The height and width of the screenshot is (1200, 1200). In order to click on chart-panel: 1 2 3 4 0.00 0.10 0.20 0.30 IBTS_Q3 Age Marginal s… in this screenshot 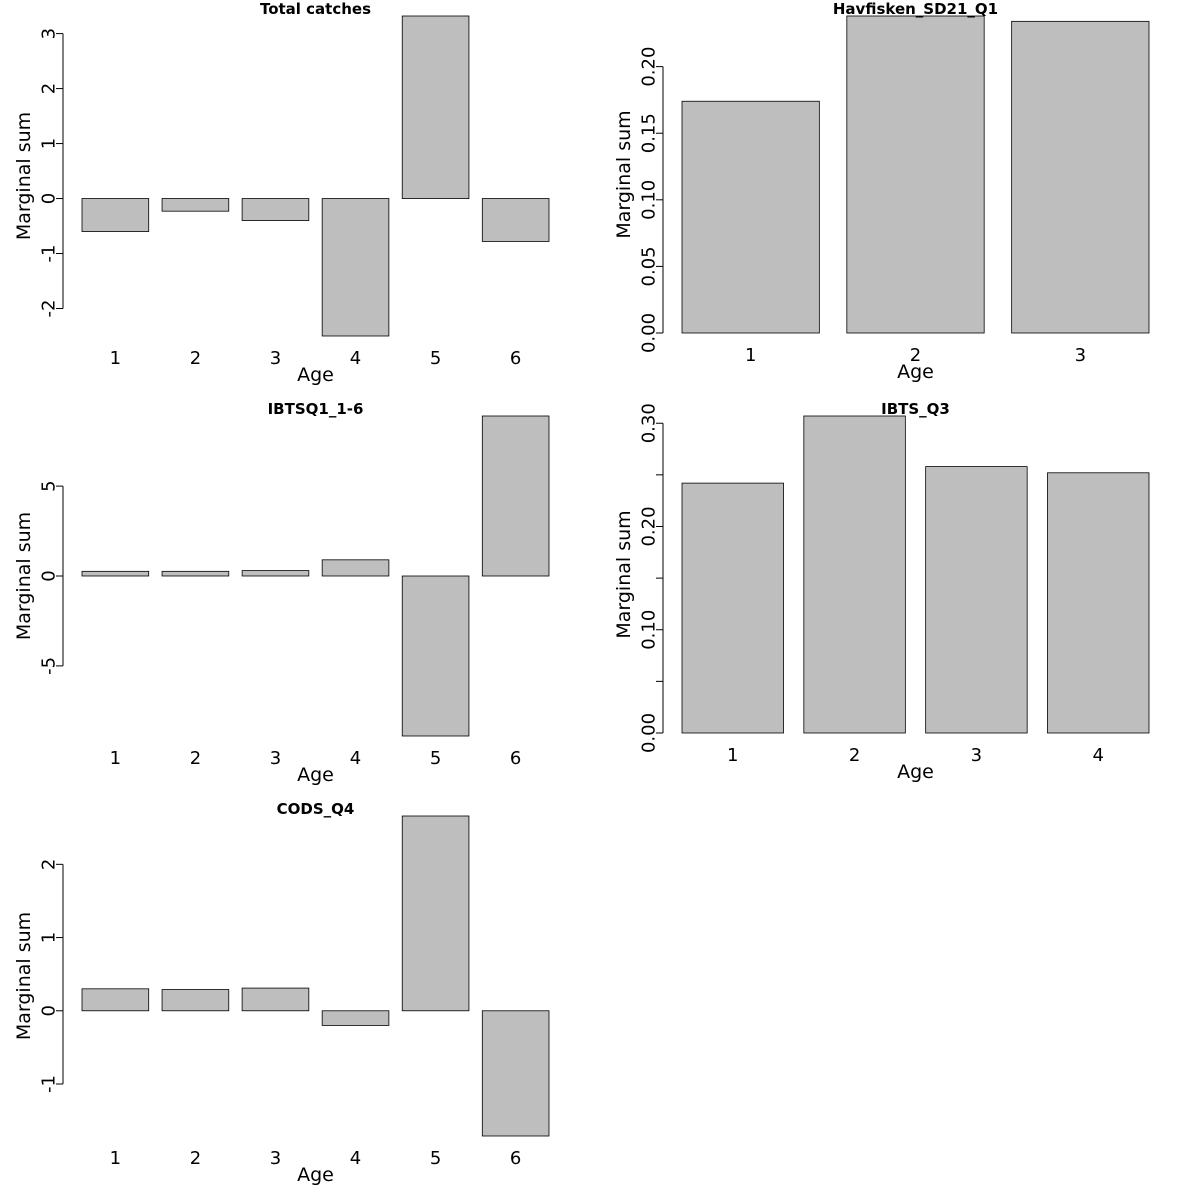, I will do `click(881, 591)`.